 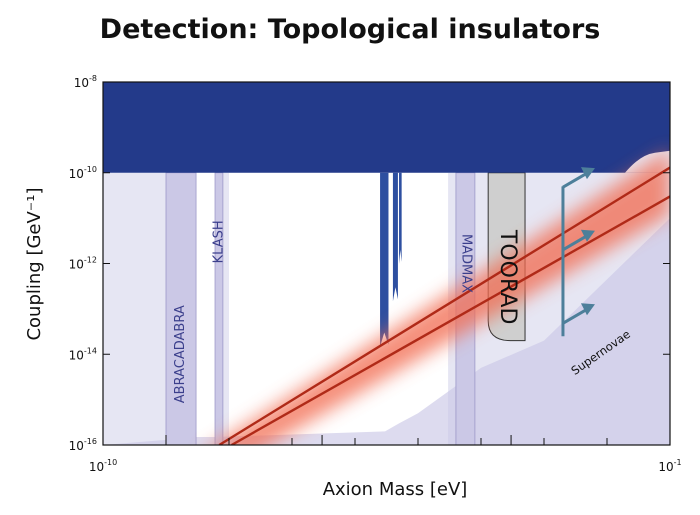 I want to click on x-tick-label: 10-10, so click(x=103, y=466).